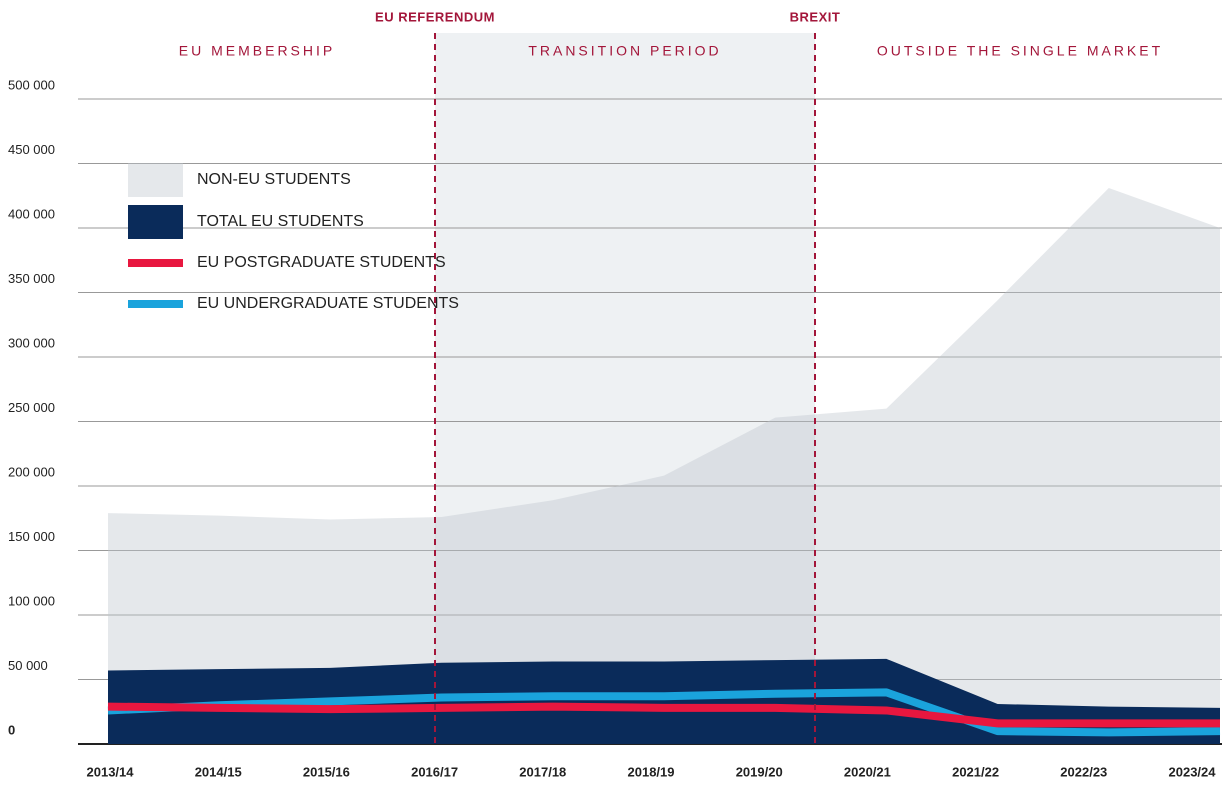 This screenshot has height=788, width=1229. What do you see at coordinates (31, 471) in the screenshot?
I see `y-tick-label: 200 000` at bounding box center [31, 471].